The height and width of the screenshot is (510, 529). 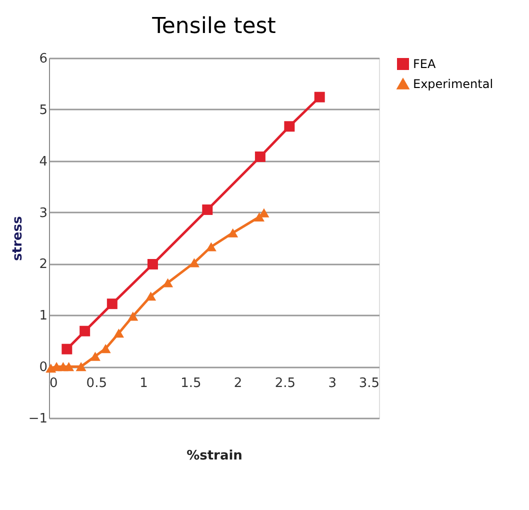 What do you see at coordinates (43, 264) in the screenshot?
I see `y-tick-label: 2` at bounding box center [43, 264].